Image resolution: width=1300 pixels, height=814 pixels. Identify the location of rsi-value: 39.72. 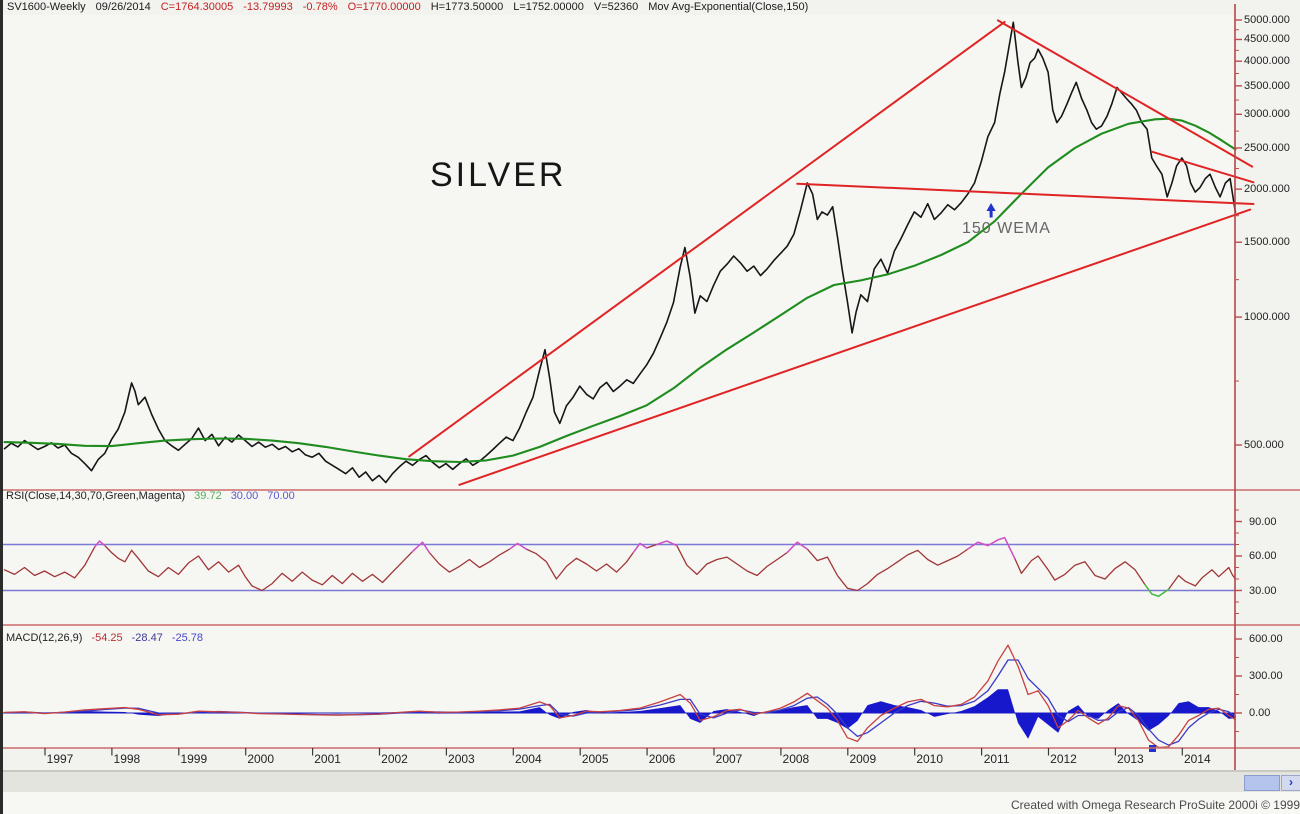
(208, 496).